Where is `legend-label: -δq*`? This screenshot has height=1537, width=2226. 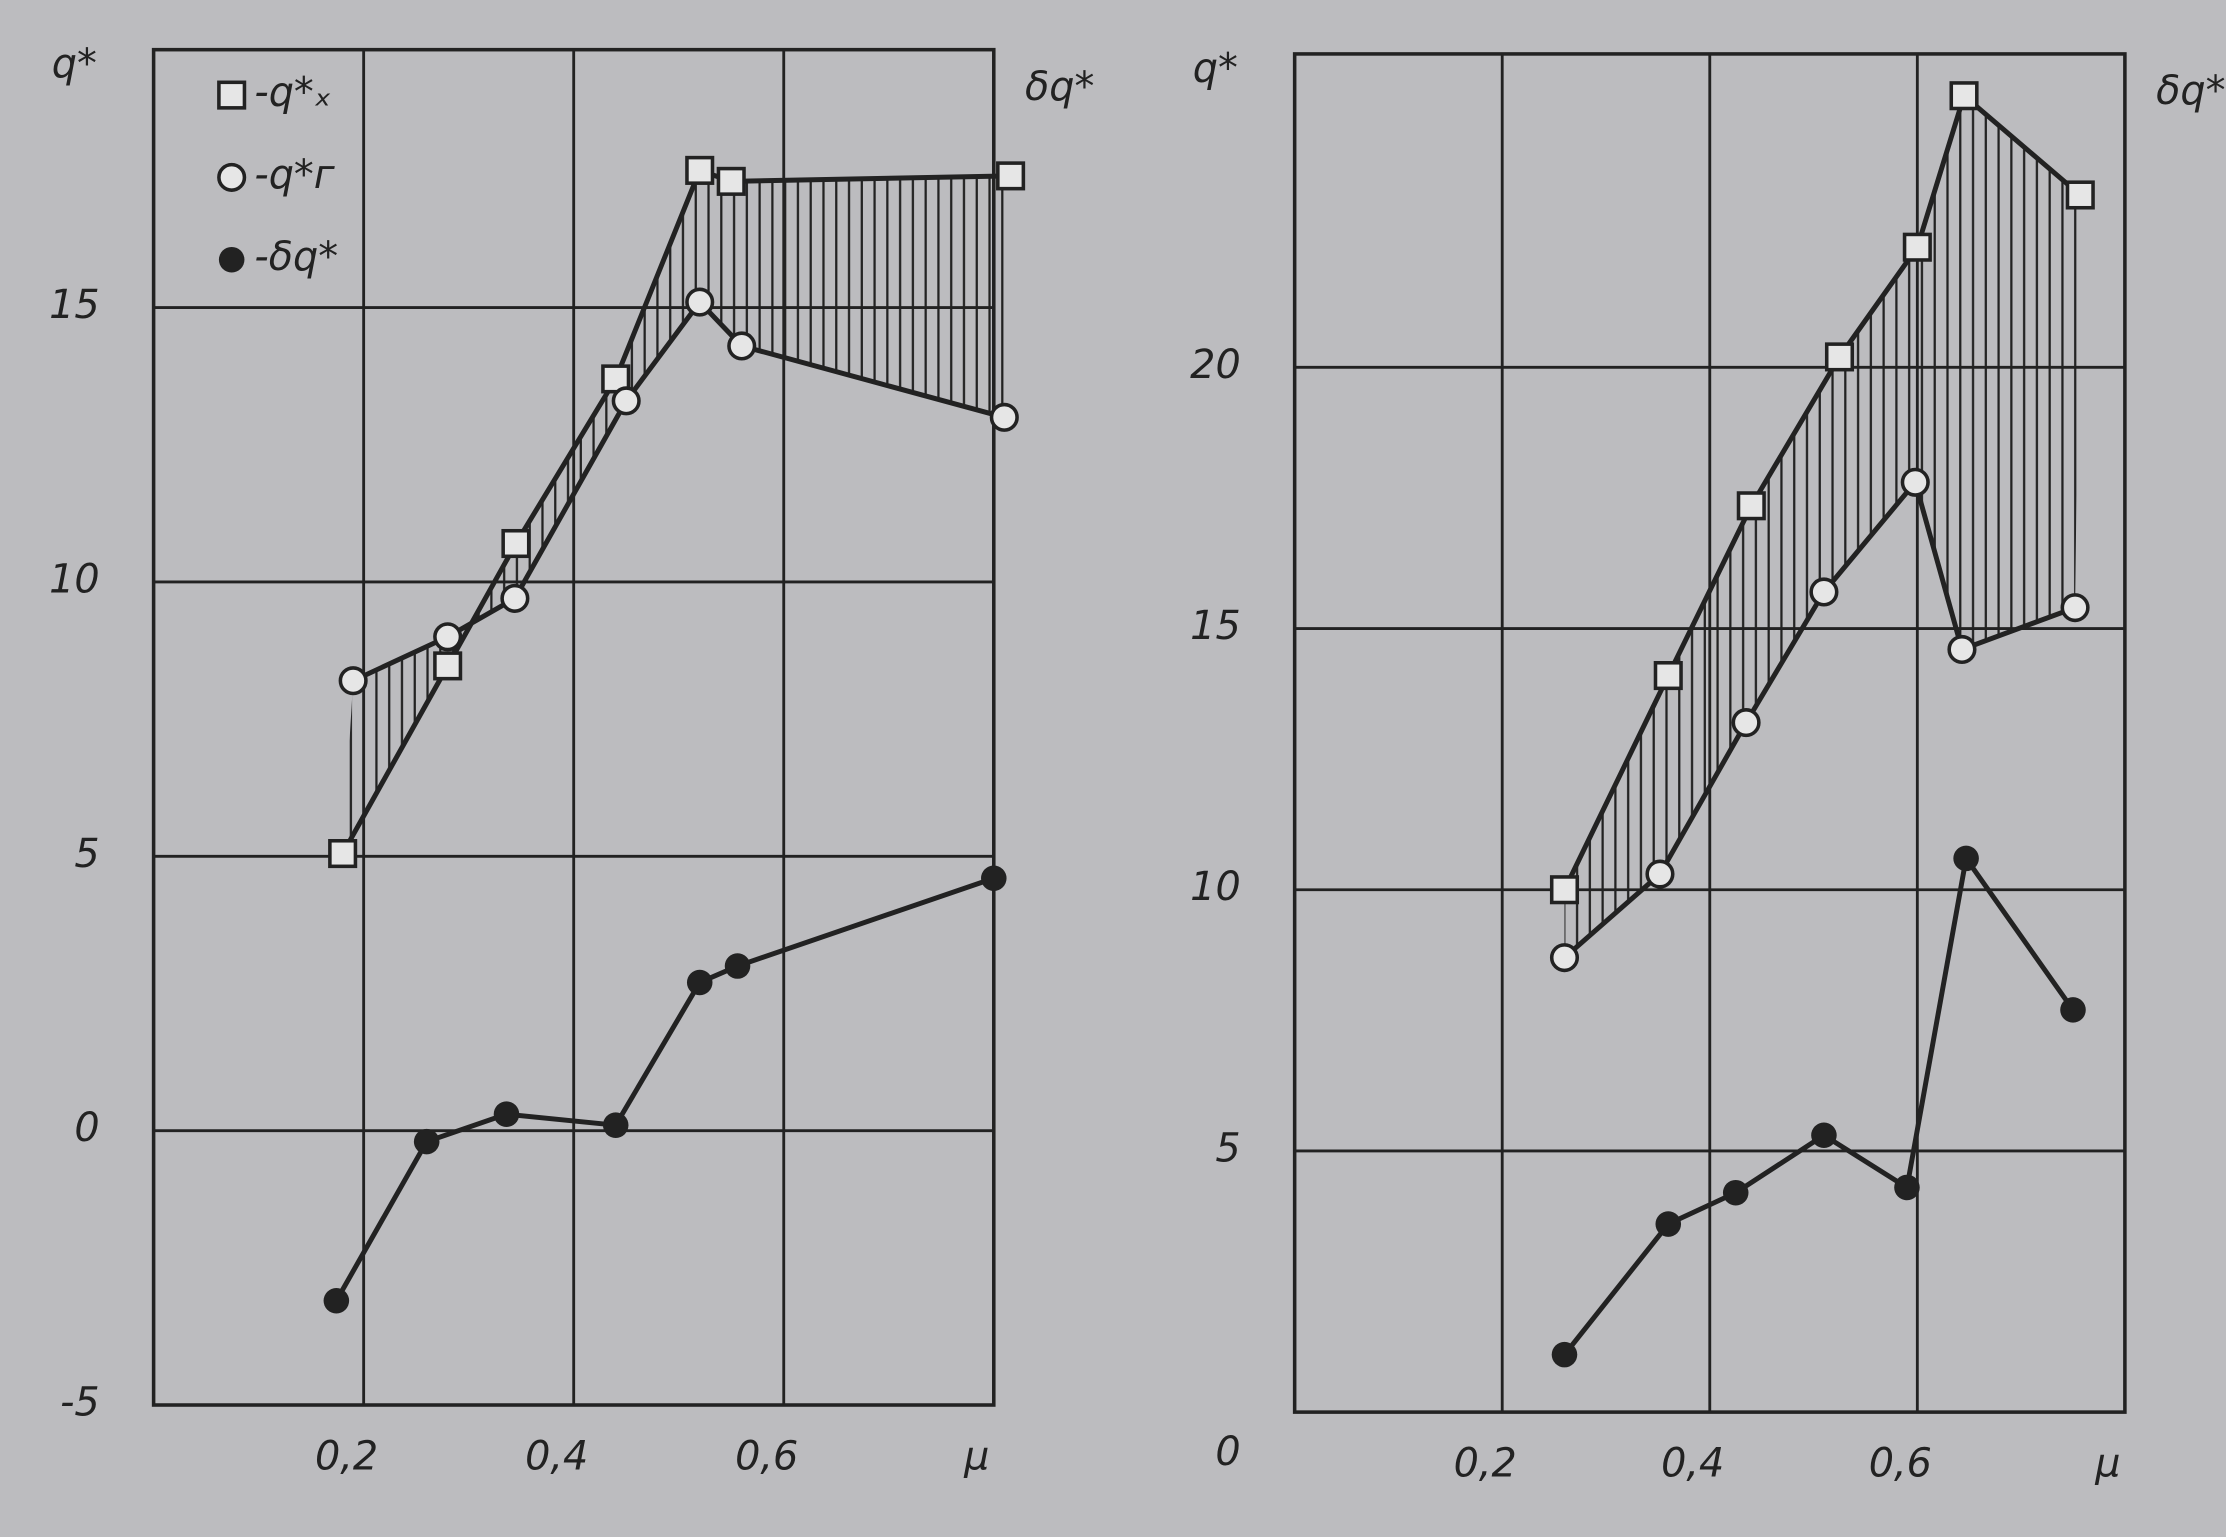 legend-label: -δq* is located at coordinates (296, 257).